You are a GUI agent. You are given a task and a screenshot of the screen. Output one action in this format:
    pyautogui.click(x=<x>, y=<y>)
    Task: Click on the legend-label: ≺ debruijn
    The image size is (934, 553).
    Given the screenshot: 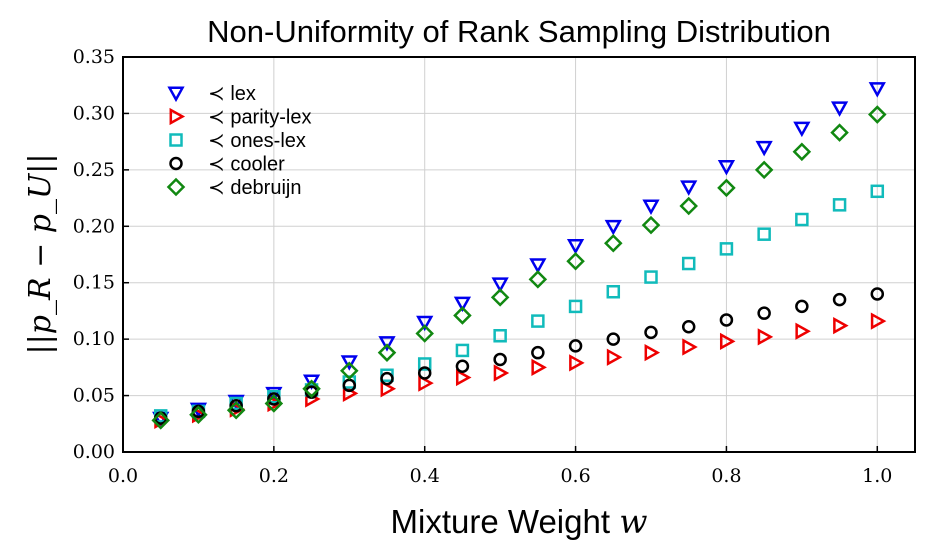 What is the action you would take?
    pyautogui.click(x=254, y=188)
    